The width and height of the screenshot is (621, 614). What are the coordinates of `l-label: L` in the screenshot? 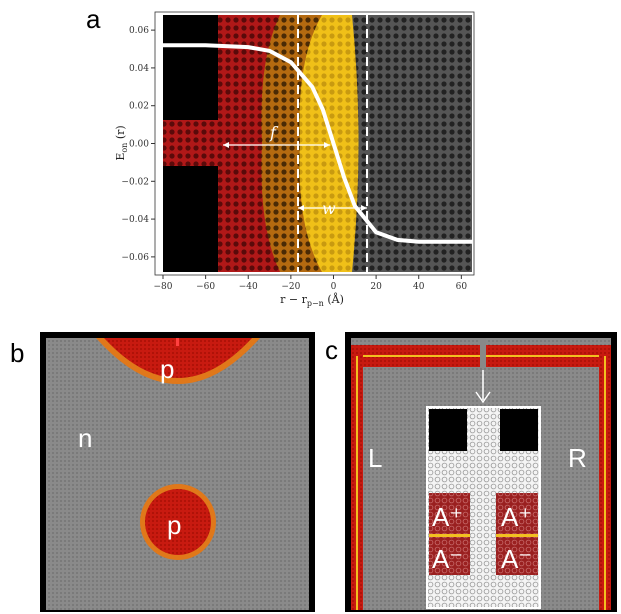 It's located at (375, 458).